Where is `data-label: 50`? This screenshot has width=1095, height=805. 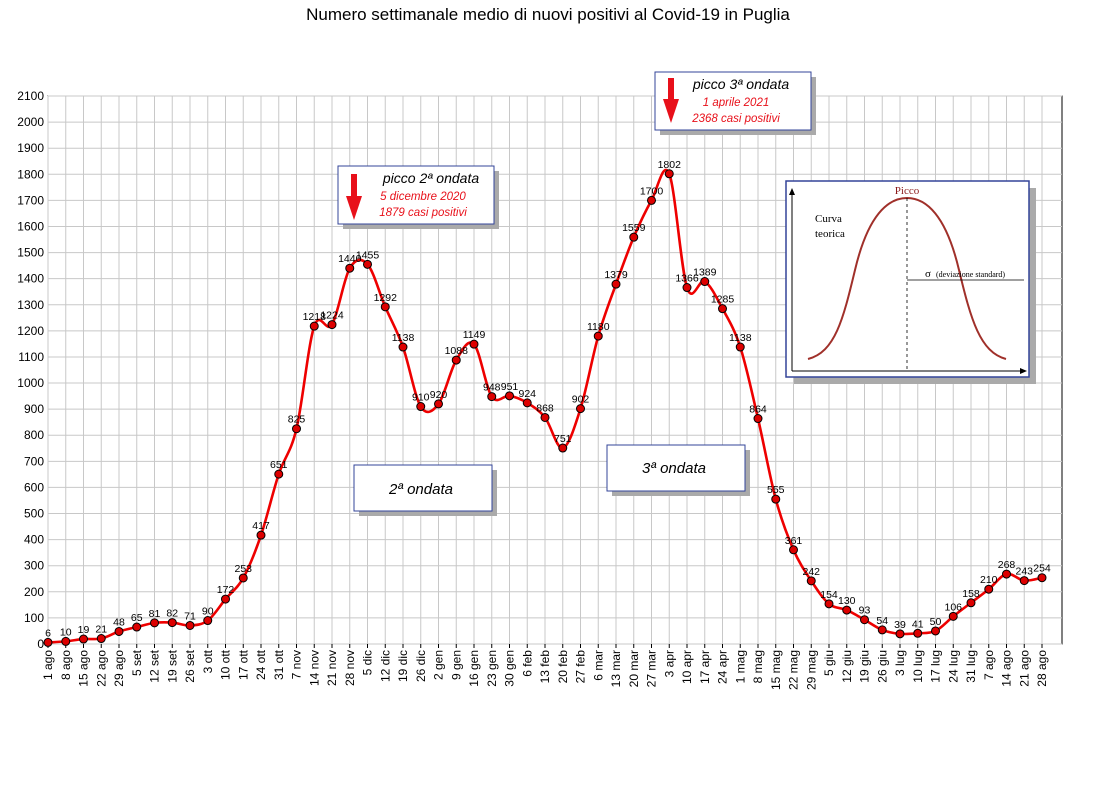 data-label: 50 is located at coordinates (936, 622).